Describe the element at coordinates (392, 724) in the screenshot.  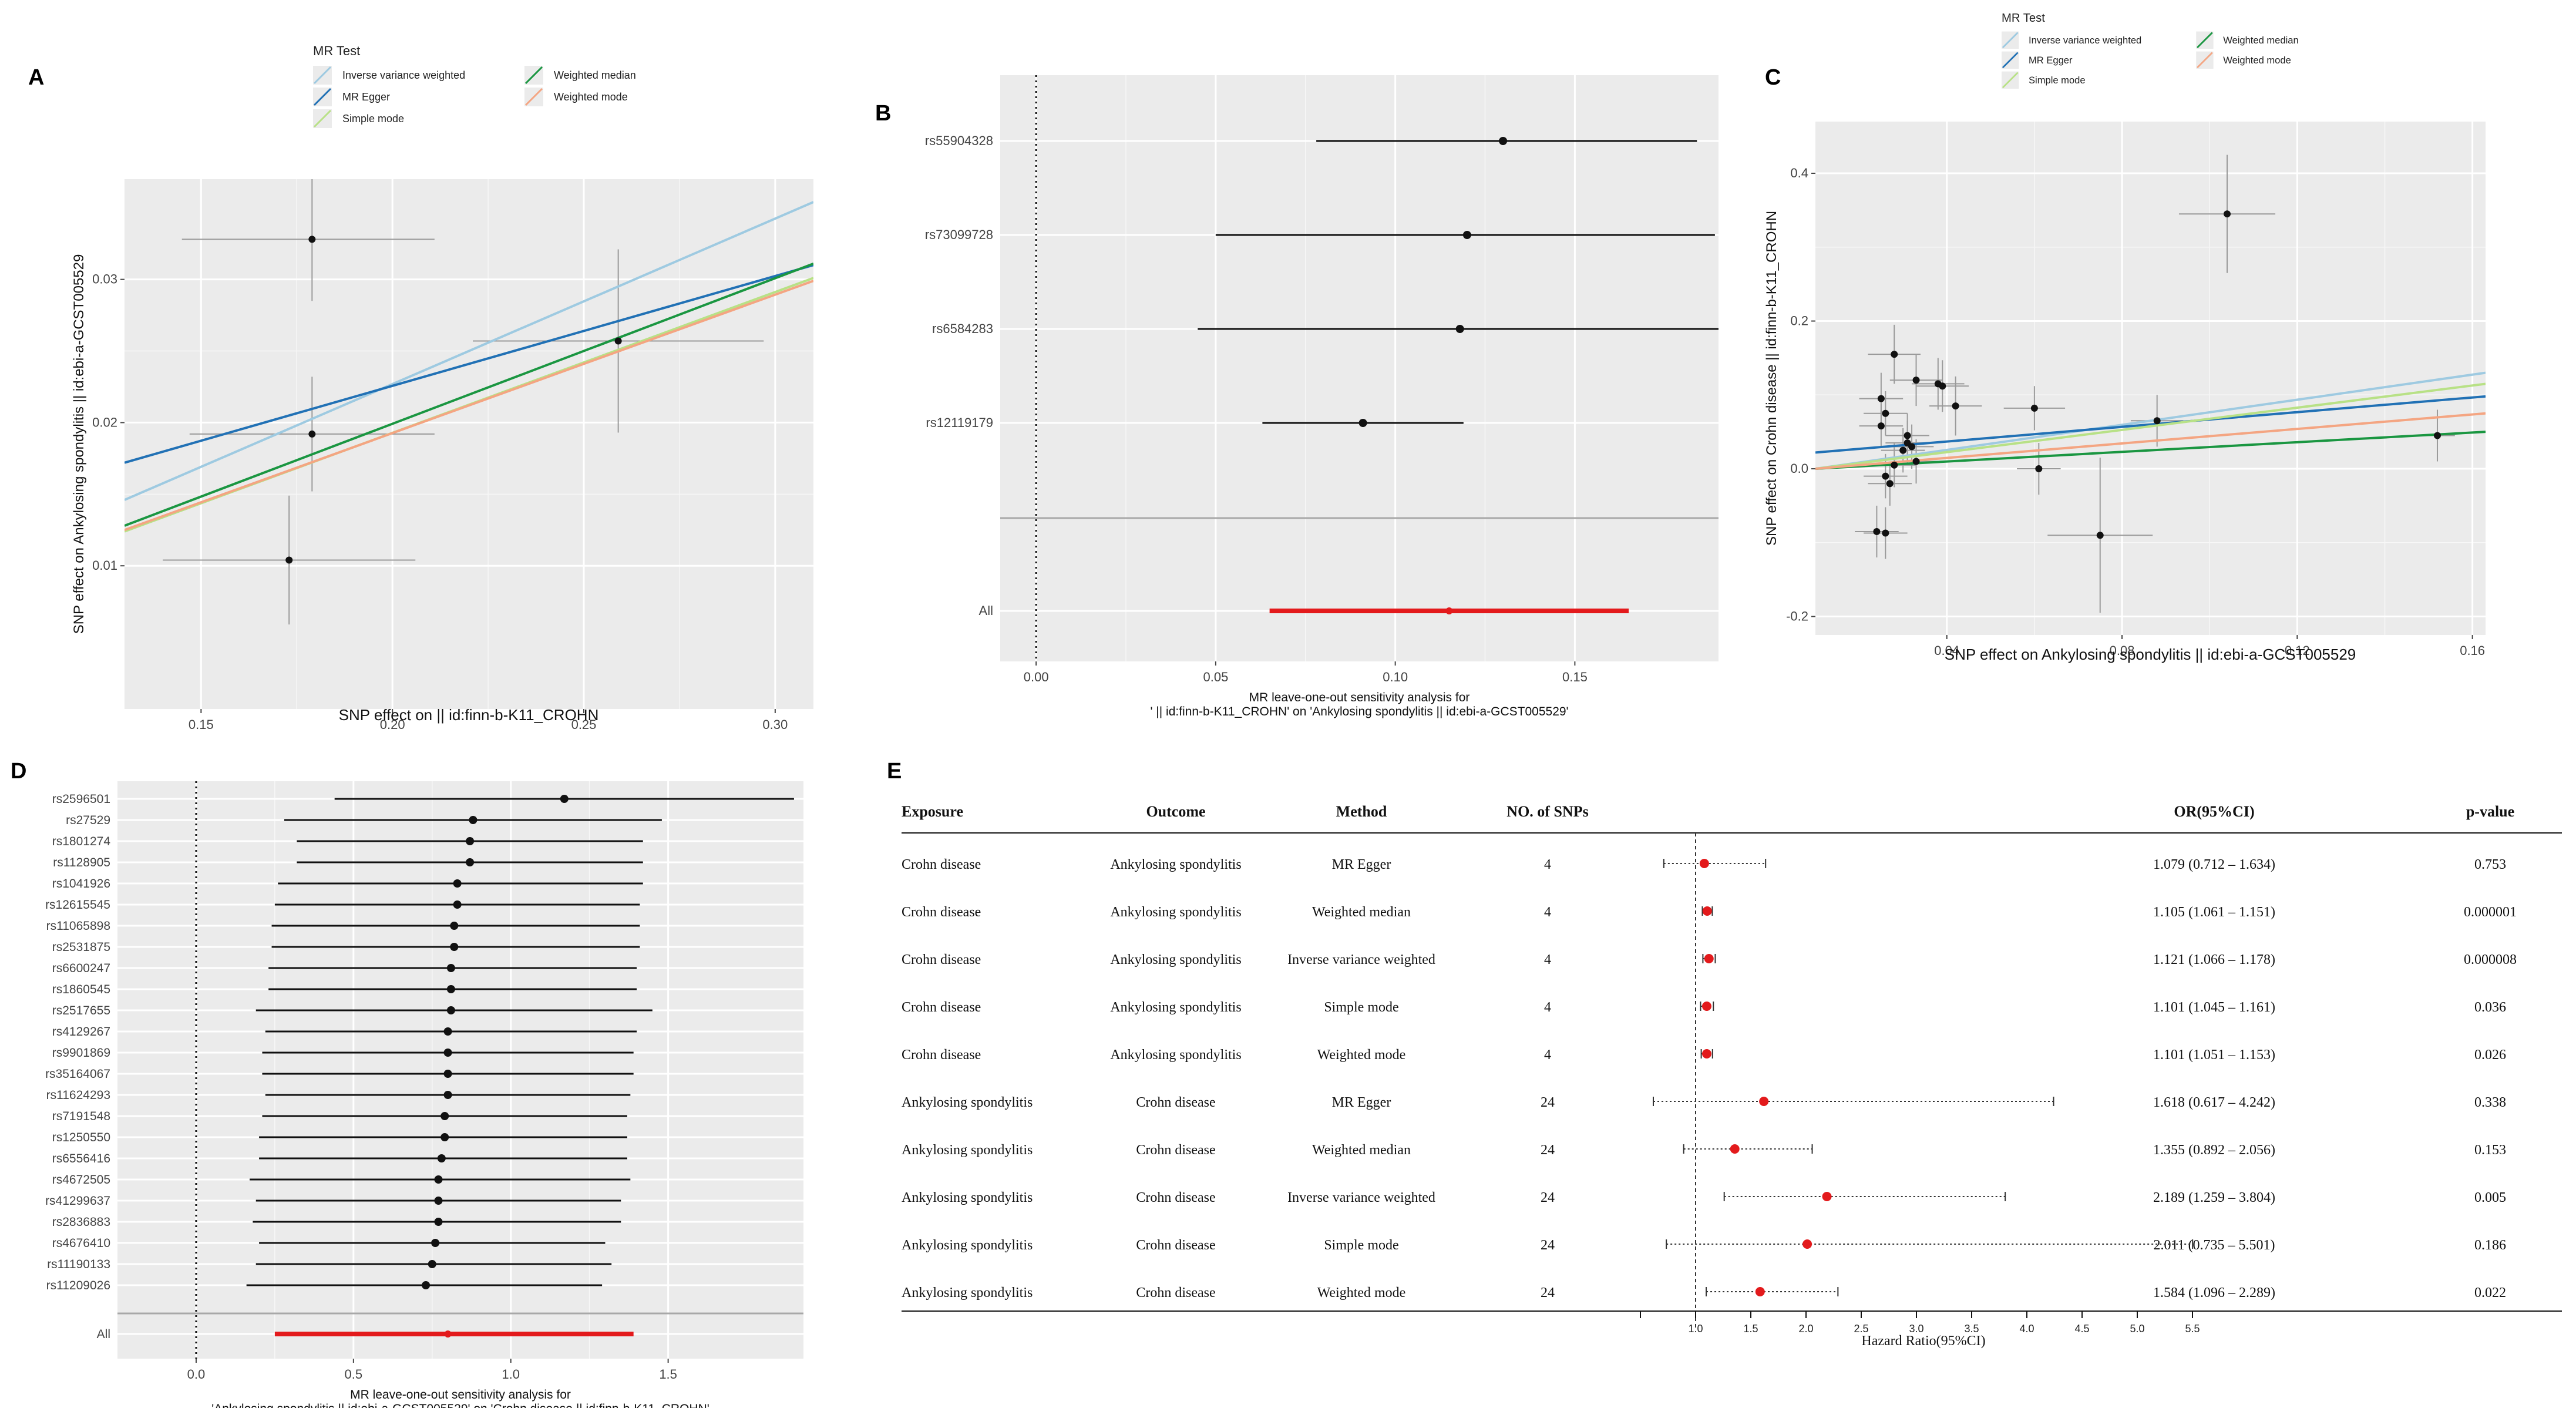
I see `x-tick-label: 0.20` at that location.